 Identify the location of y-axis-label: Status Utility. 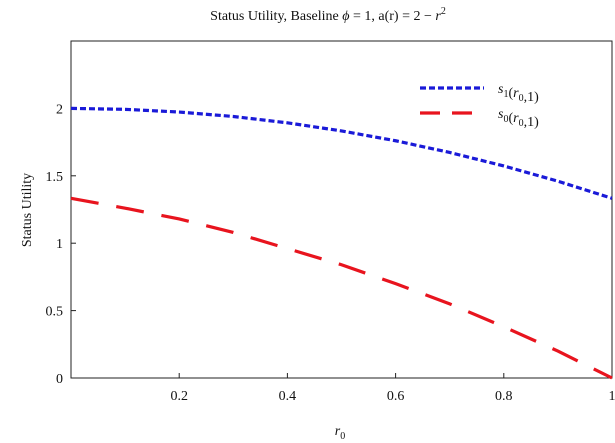
(27, 210).